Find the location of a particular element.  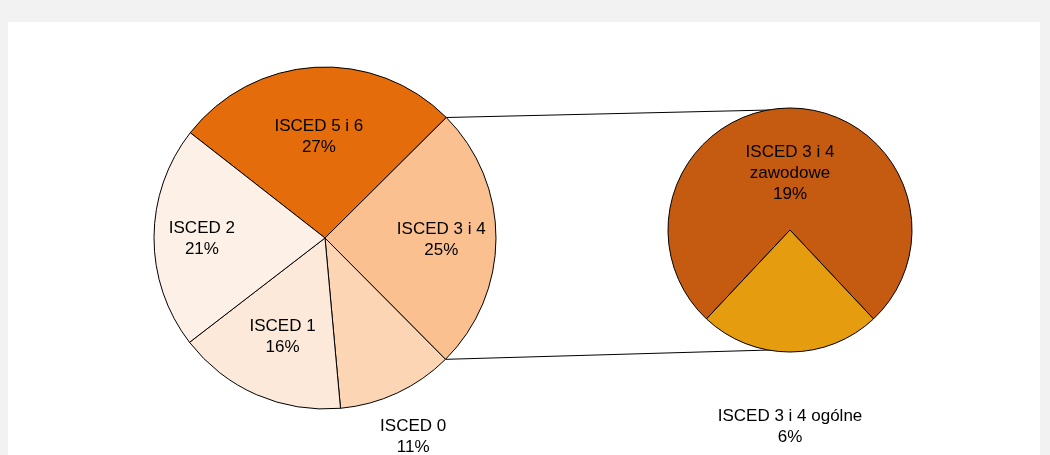

data-label: 16% is located at coordinates (282, 346).